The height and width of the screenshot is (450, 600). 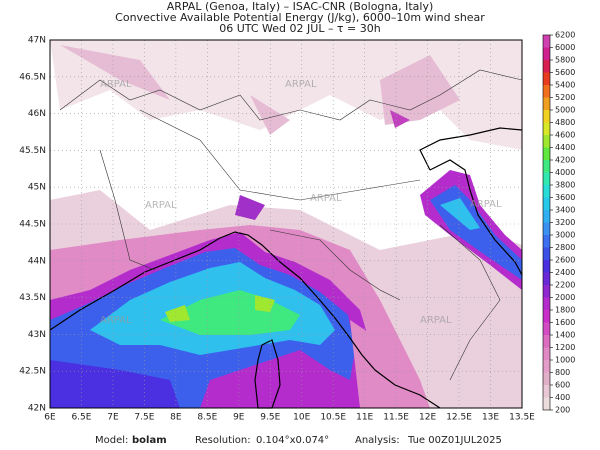 I want to click on y-tick-label: 42.5N, so click(x=32, y=372).